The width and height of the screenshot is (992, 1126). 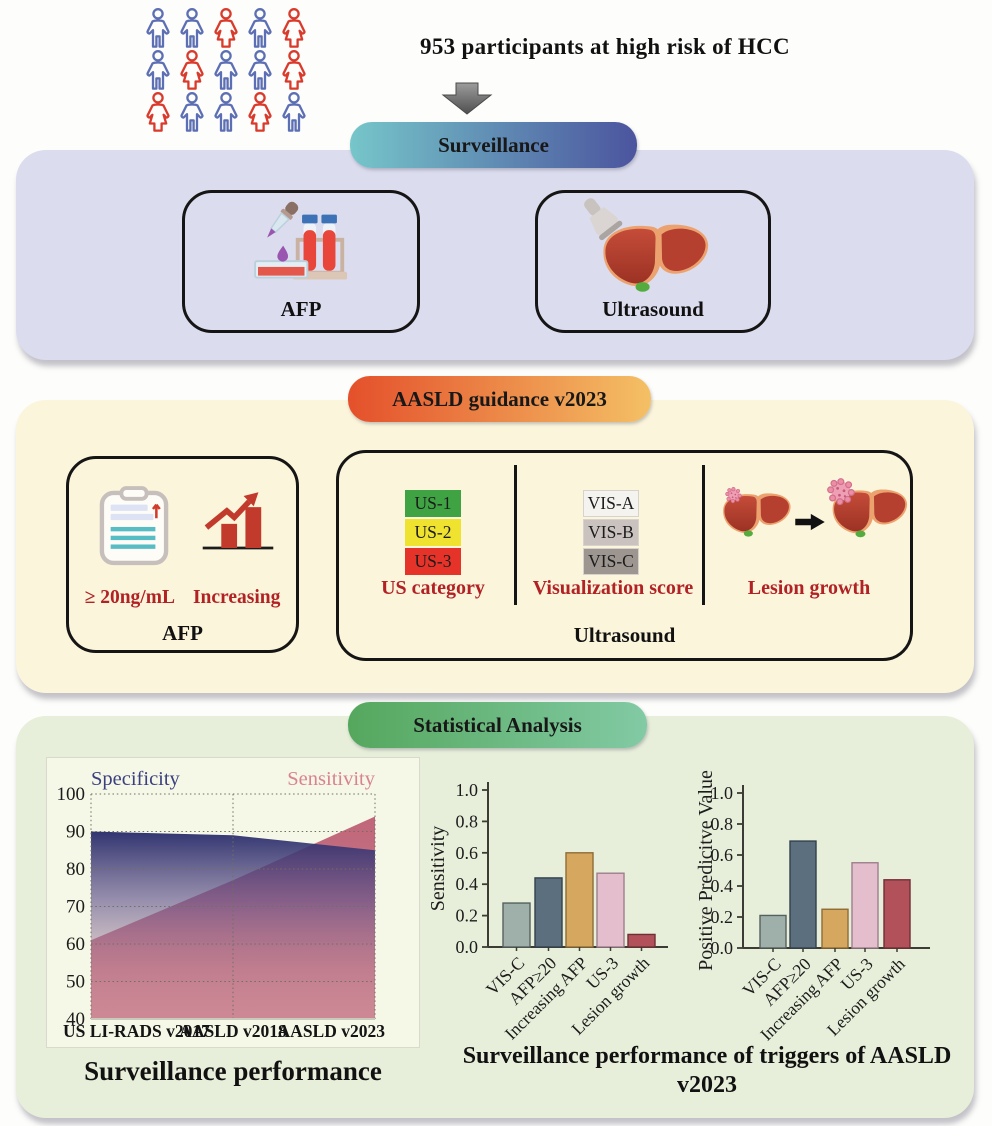 I want to click on ultrasound-probe-icon, so click(x=603, y=219).